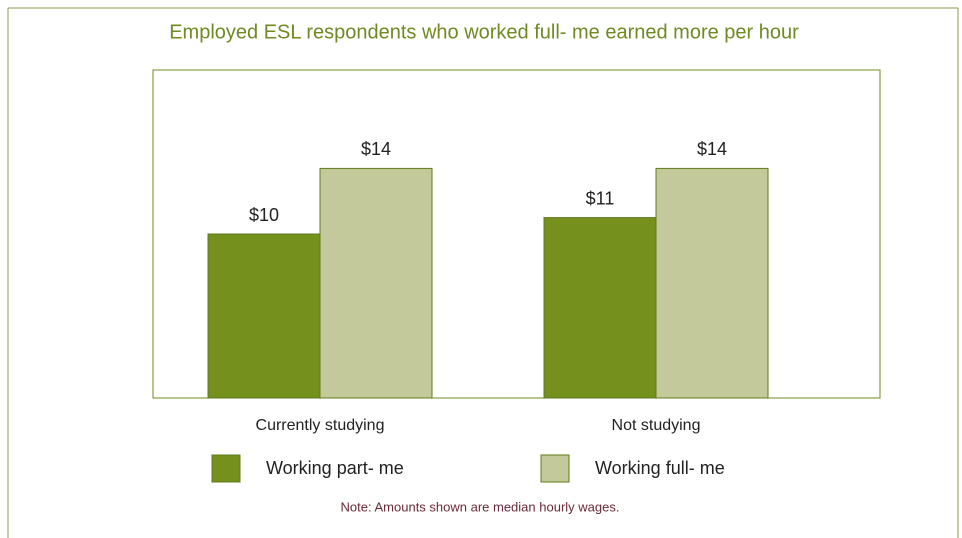 The width and height of the screenshot is (962, 538). Describe the element at coordinates (335, 468) in the screenshot. I see `legend-label: Working part- me` at that location.